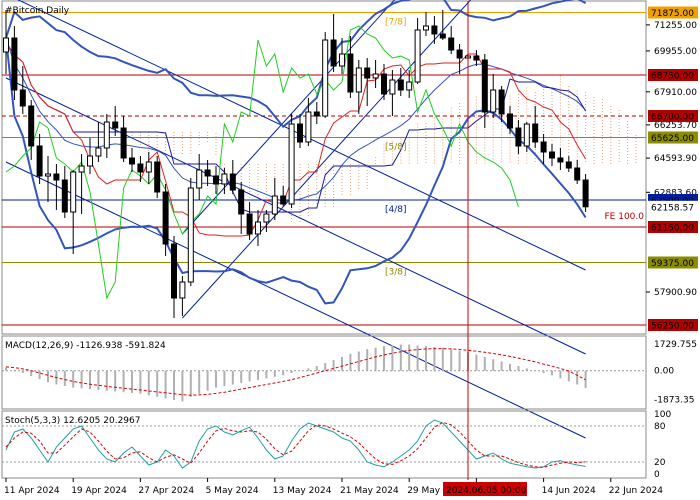 This screenshot has width=700, height=500. I want to click on stoch-tick-label: 20, so click(660, 463).